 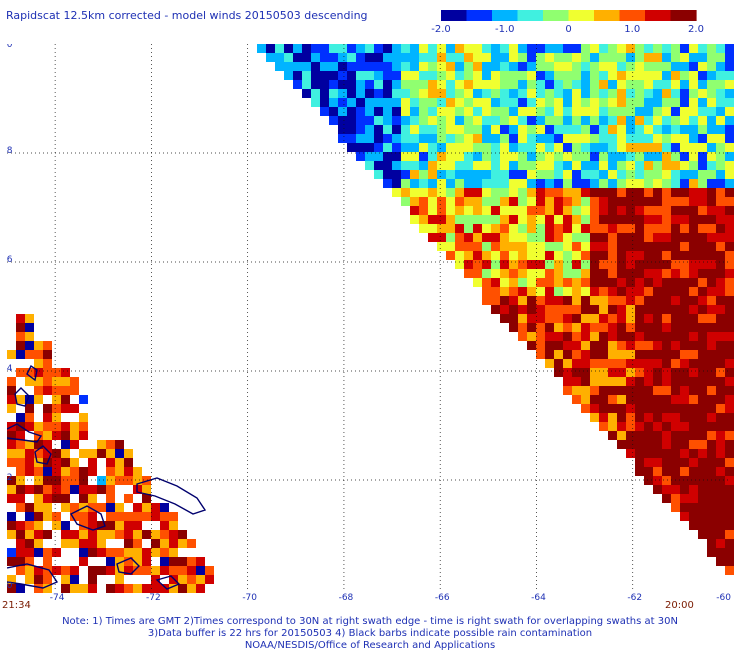 What do you see at coordinates (16, 605) in the screenshot?
I see `time-left-label: 21:34` at bounding box center [16, 605].